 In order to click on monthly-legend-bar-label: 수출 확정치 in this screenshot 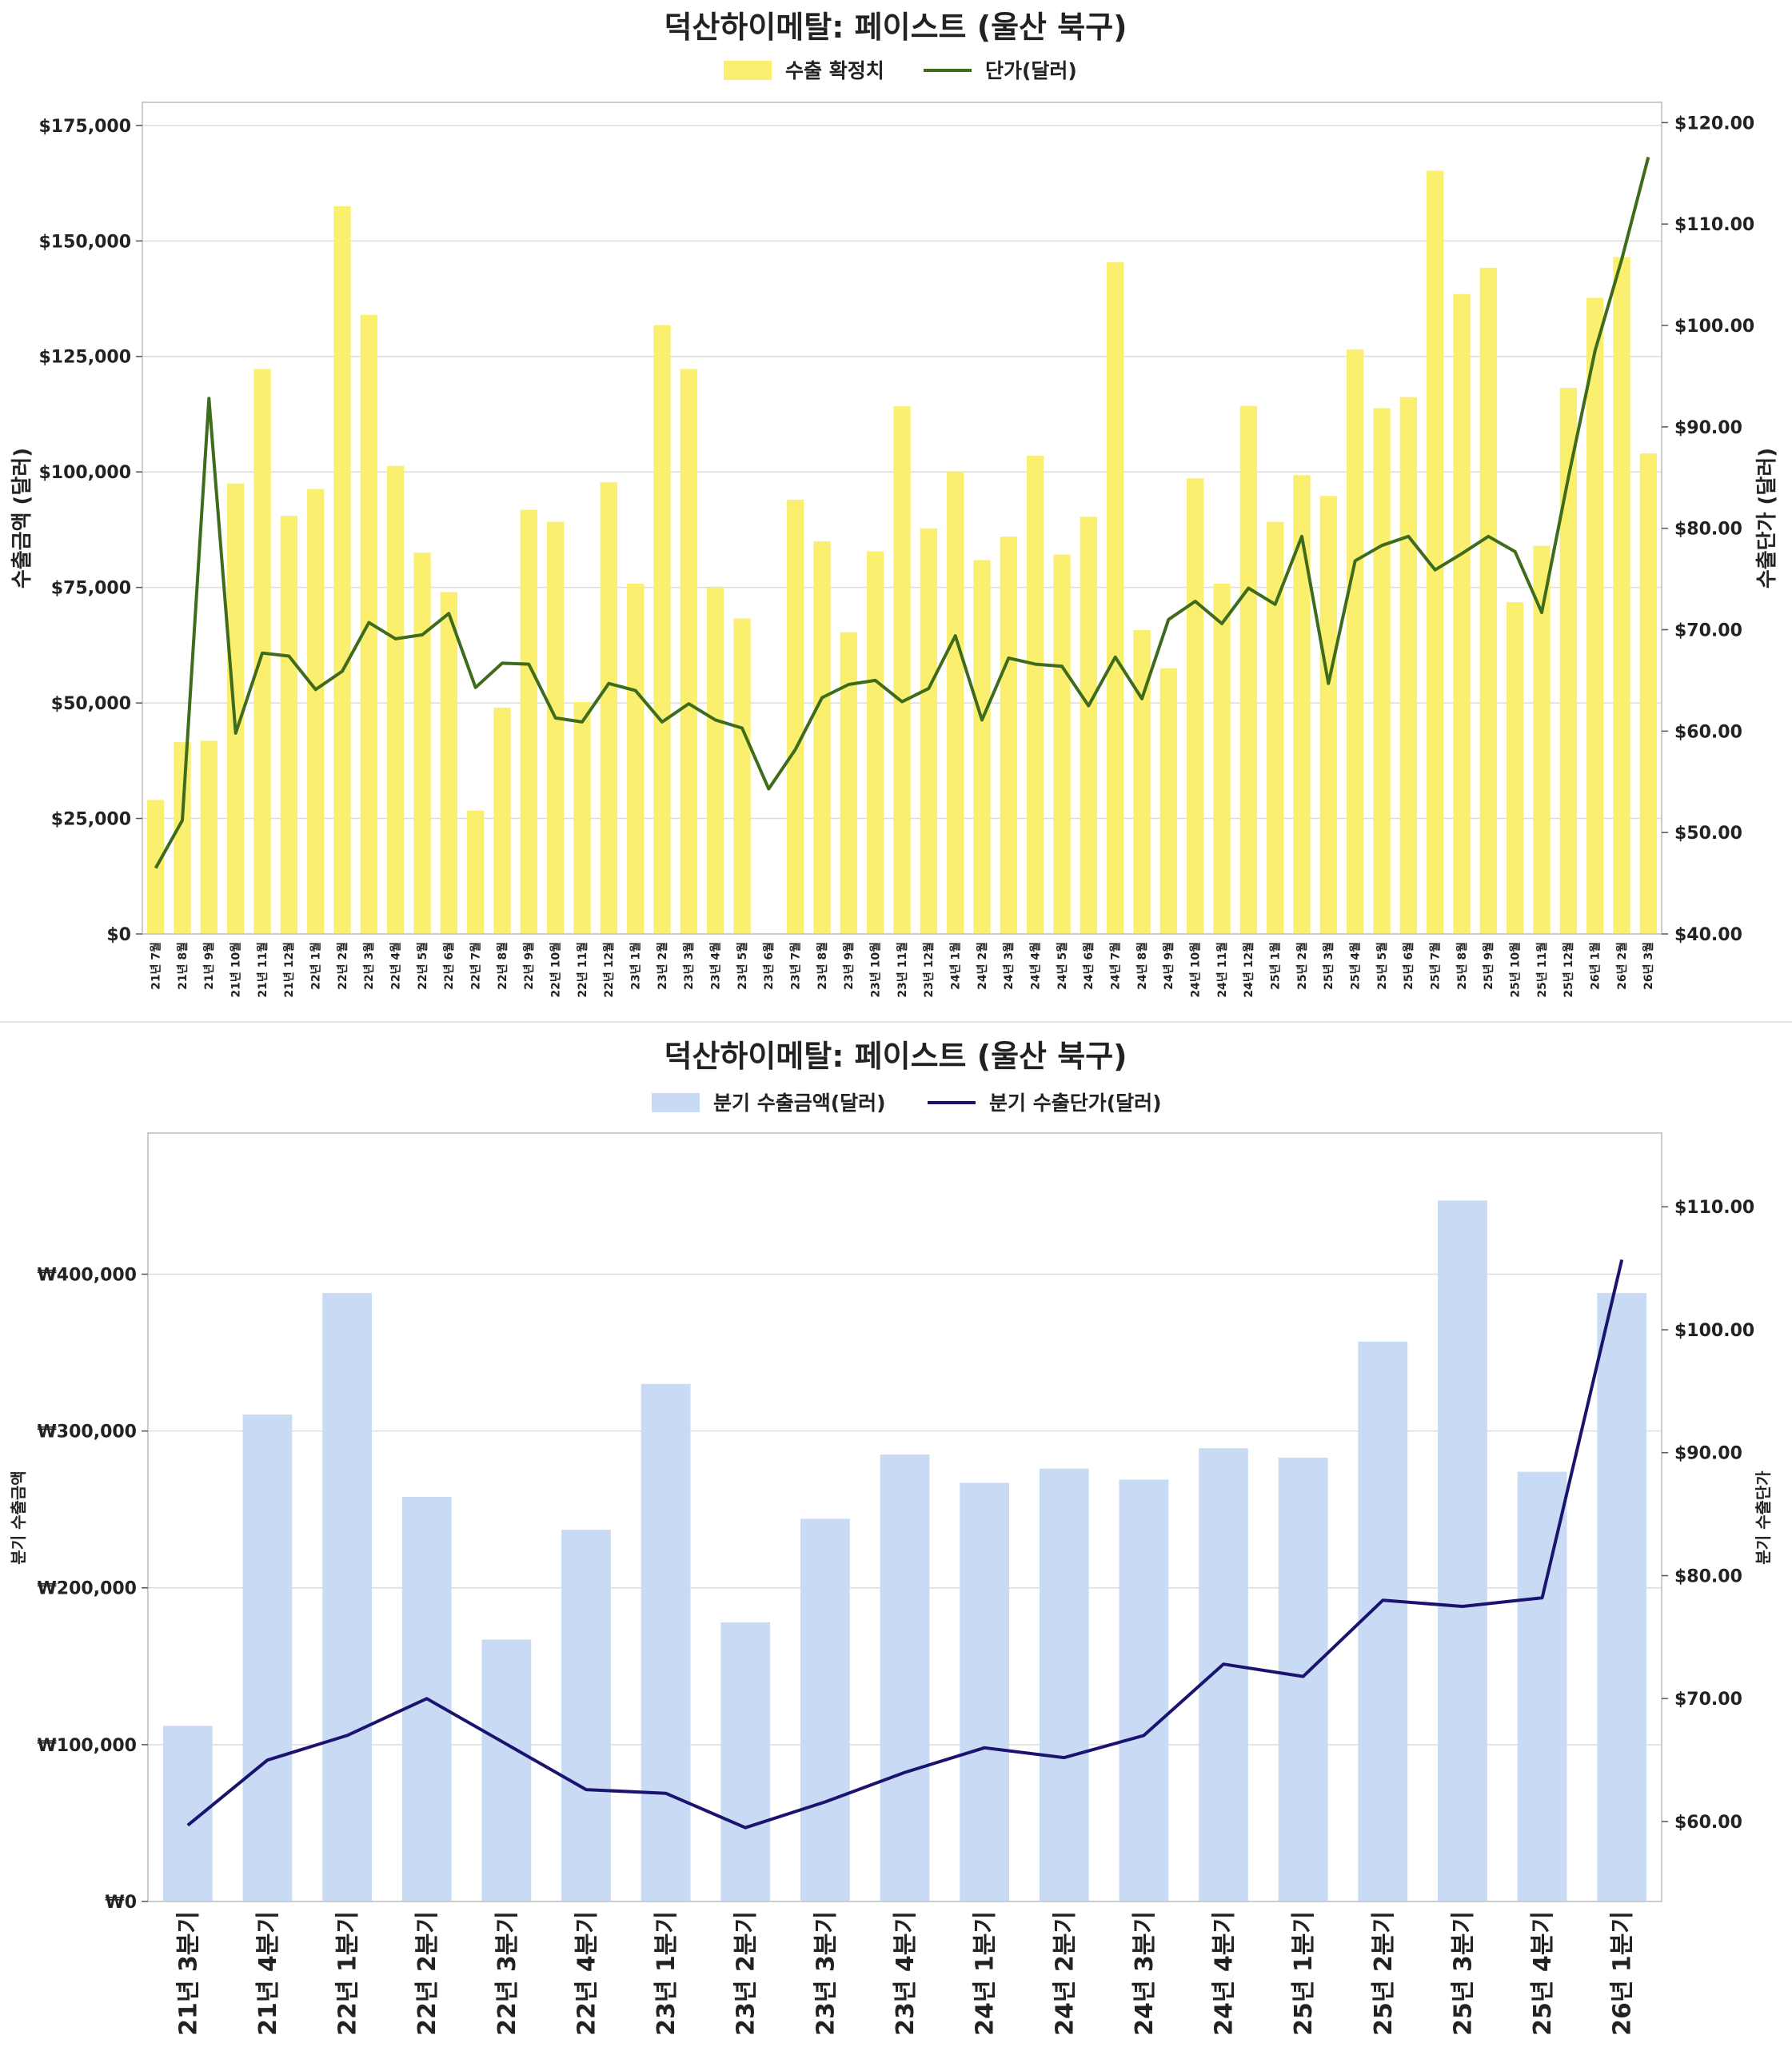, I will do `click(835, 70)`.